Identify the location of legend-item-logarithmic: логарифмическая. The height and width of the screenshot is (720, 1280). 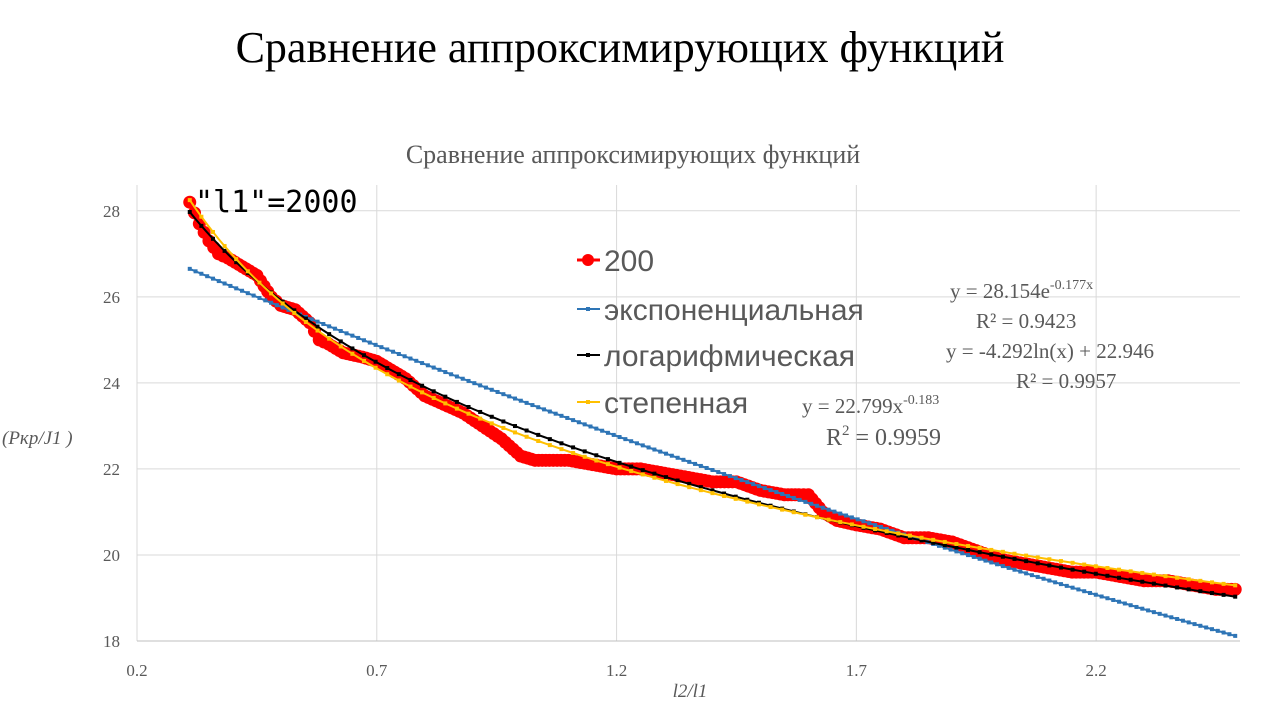
(716, 356).